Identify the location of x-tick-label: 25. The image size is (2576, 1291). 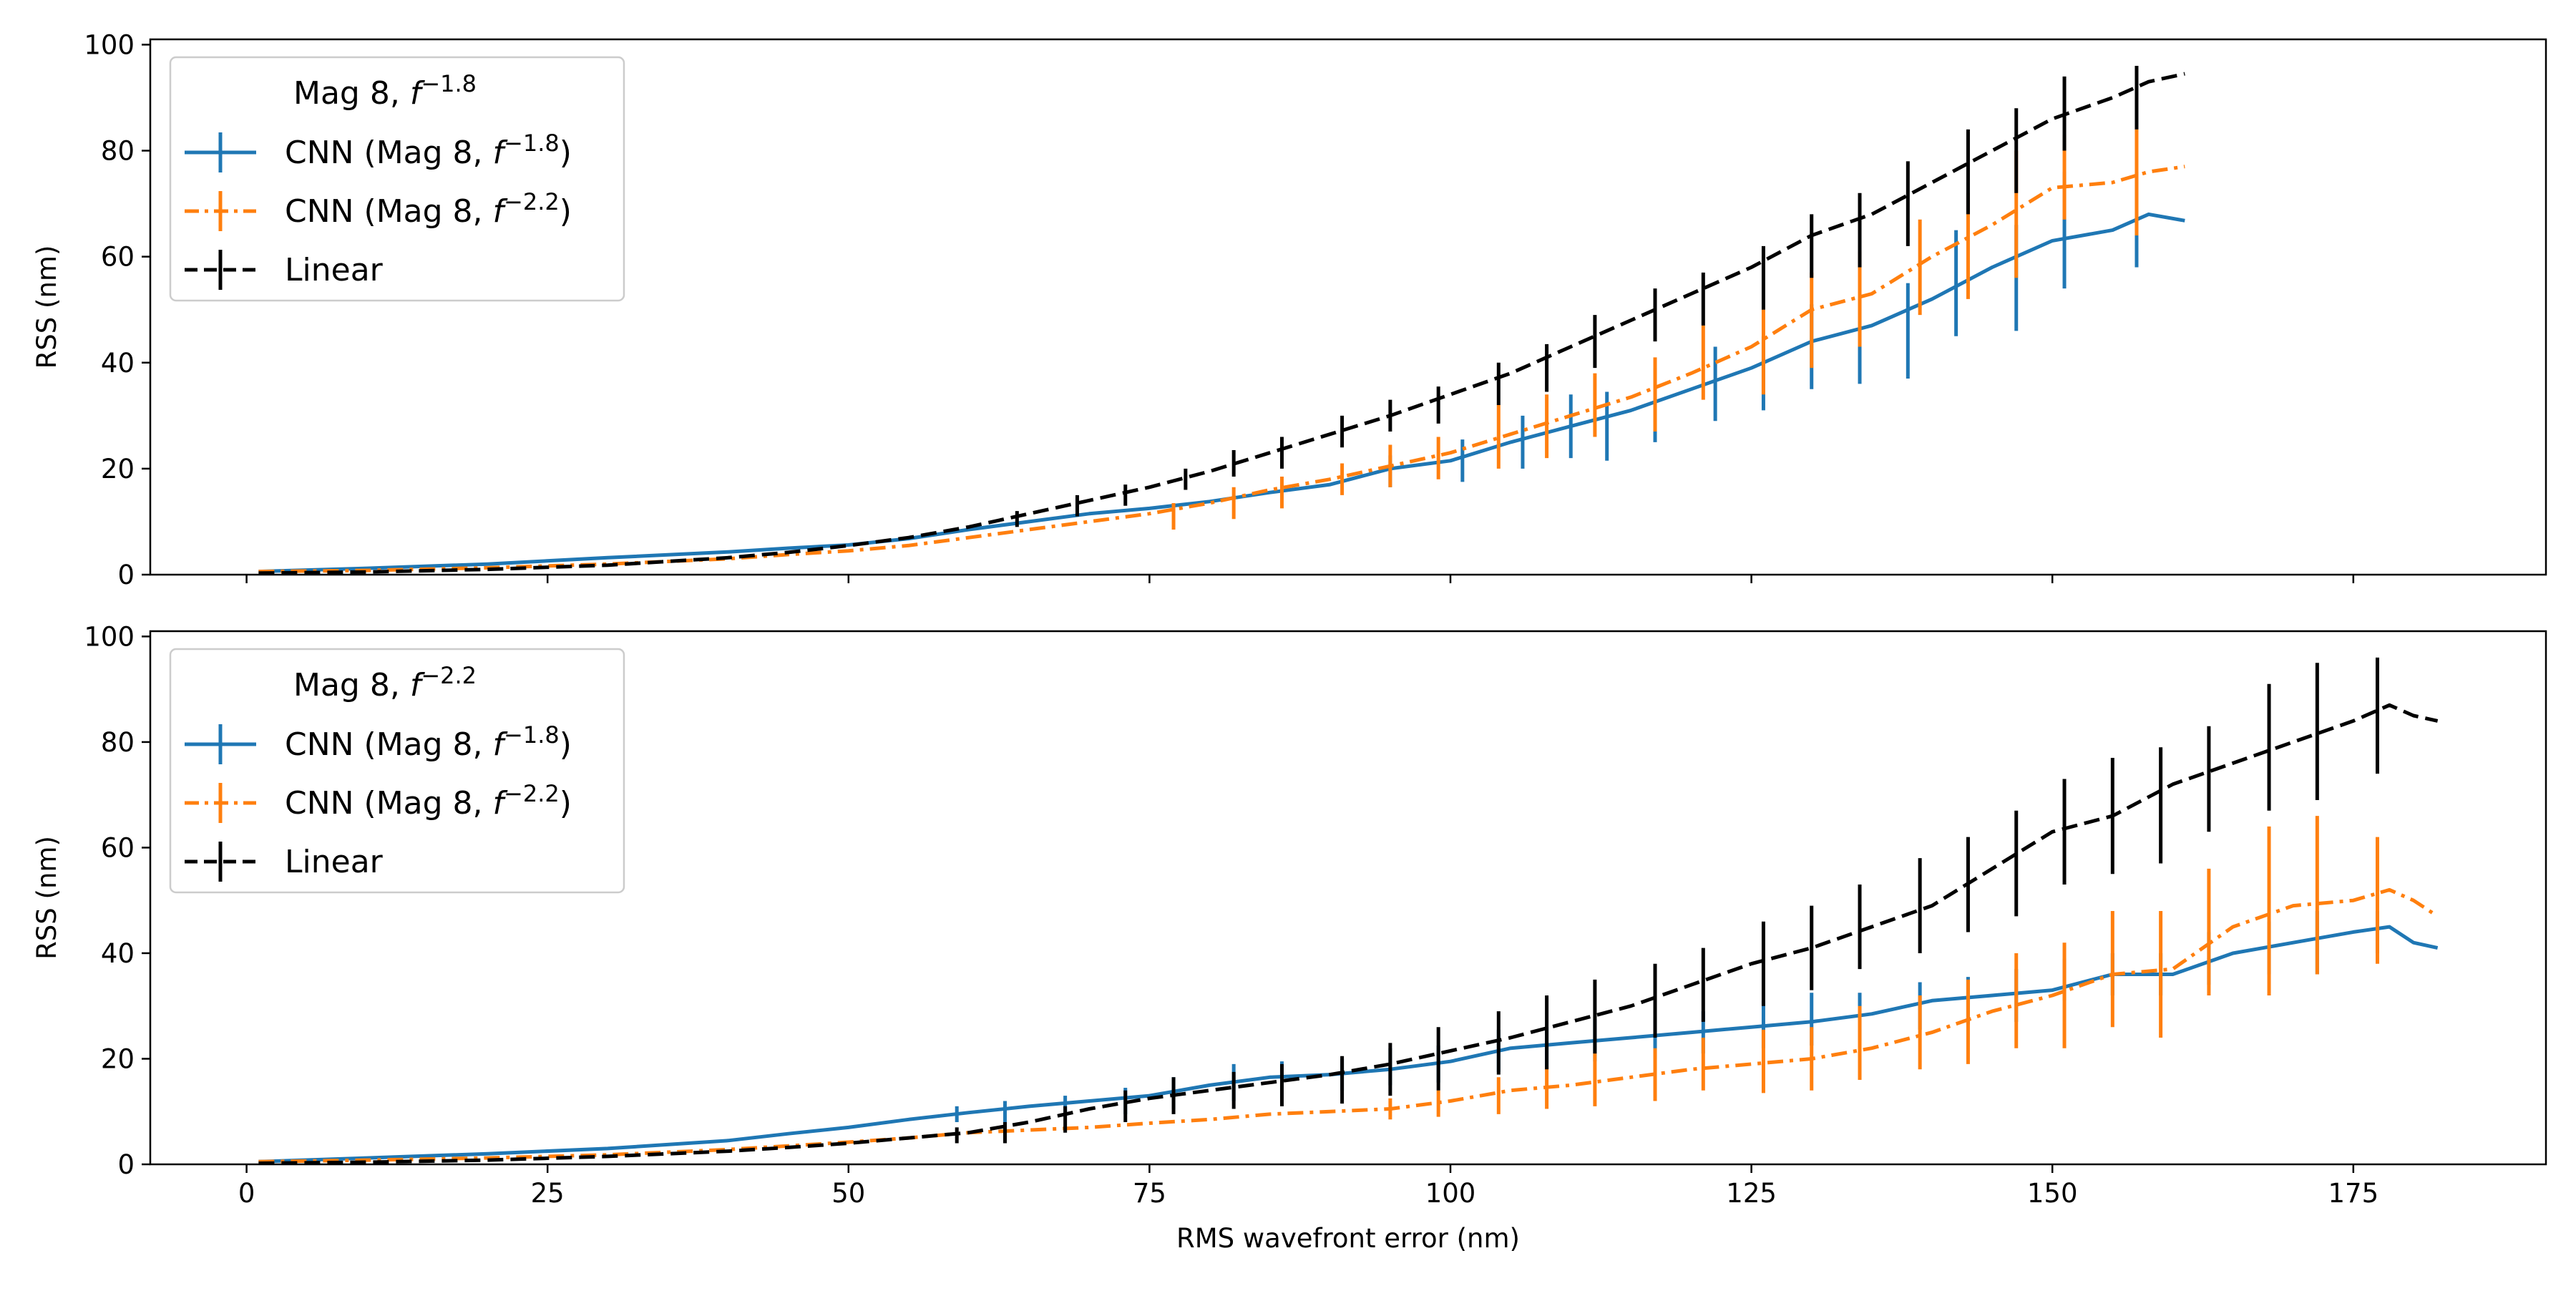
(548, 1193).